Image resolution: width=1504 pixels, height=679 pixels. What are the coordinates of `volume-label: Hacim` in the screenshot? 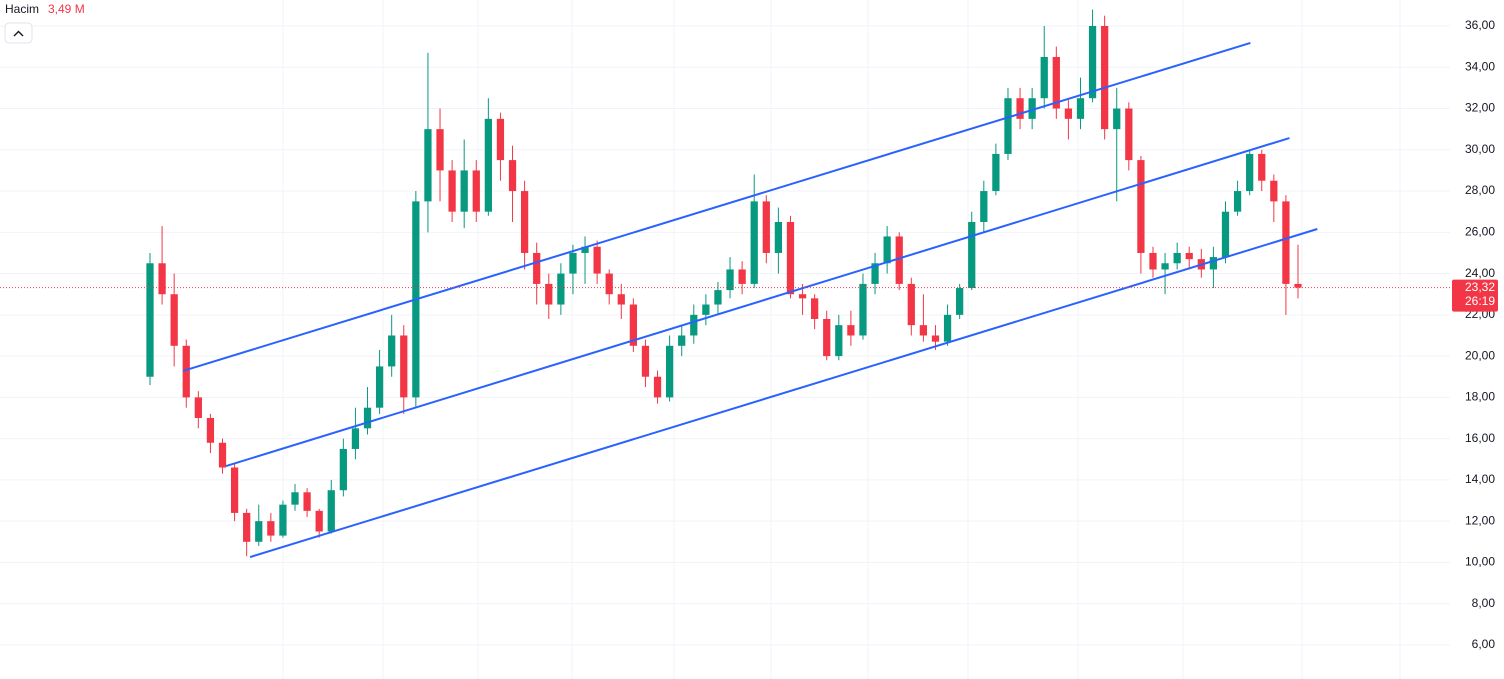 It's located at (22, 9).